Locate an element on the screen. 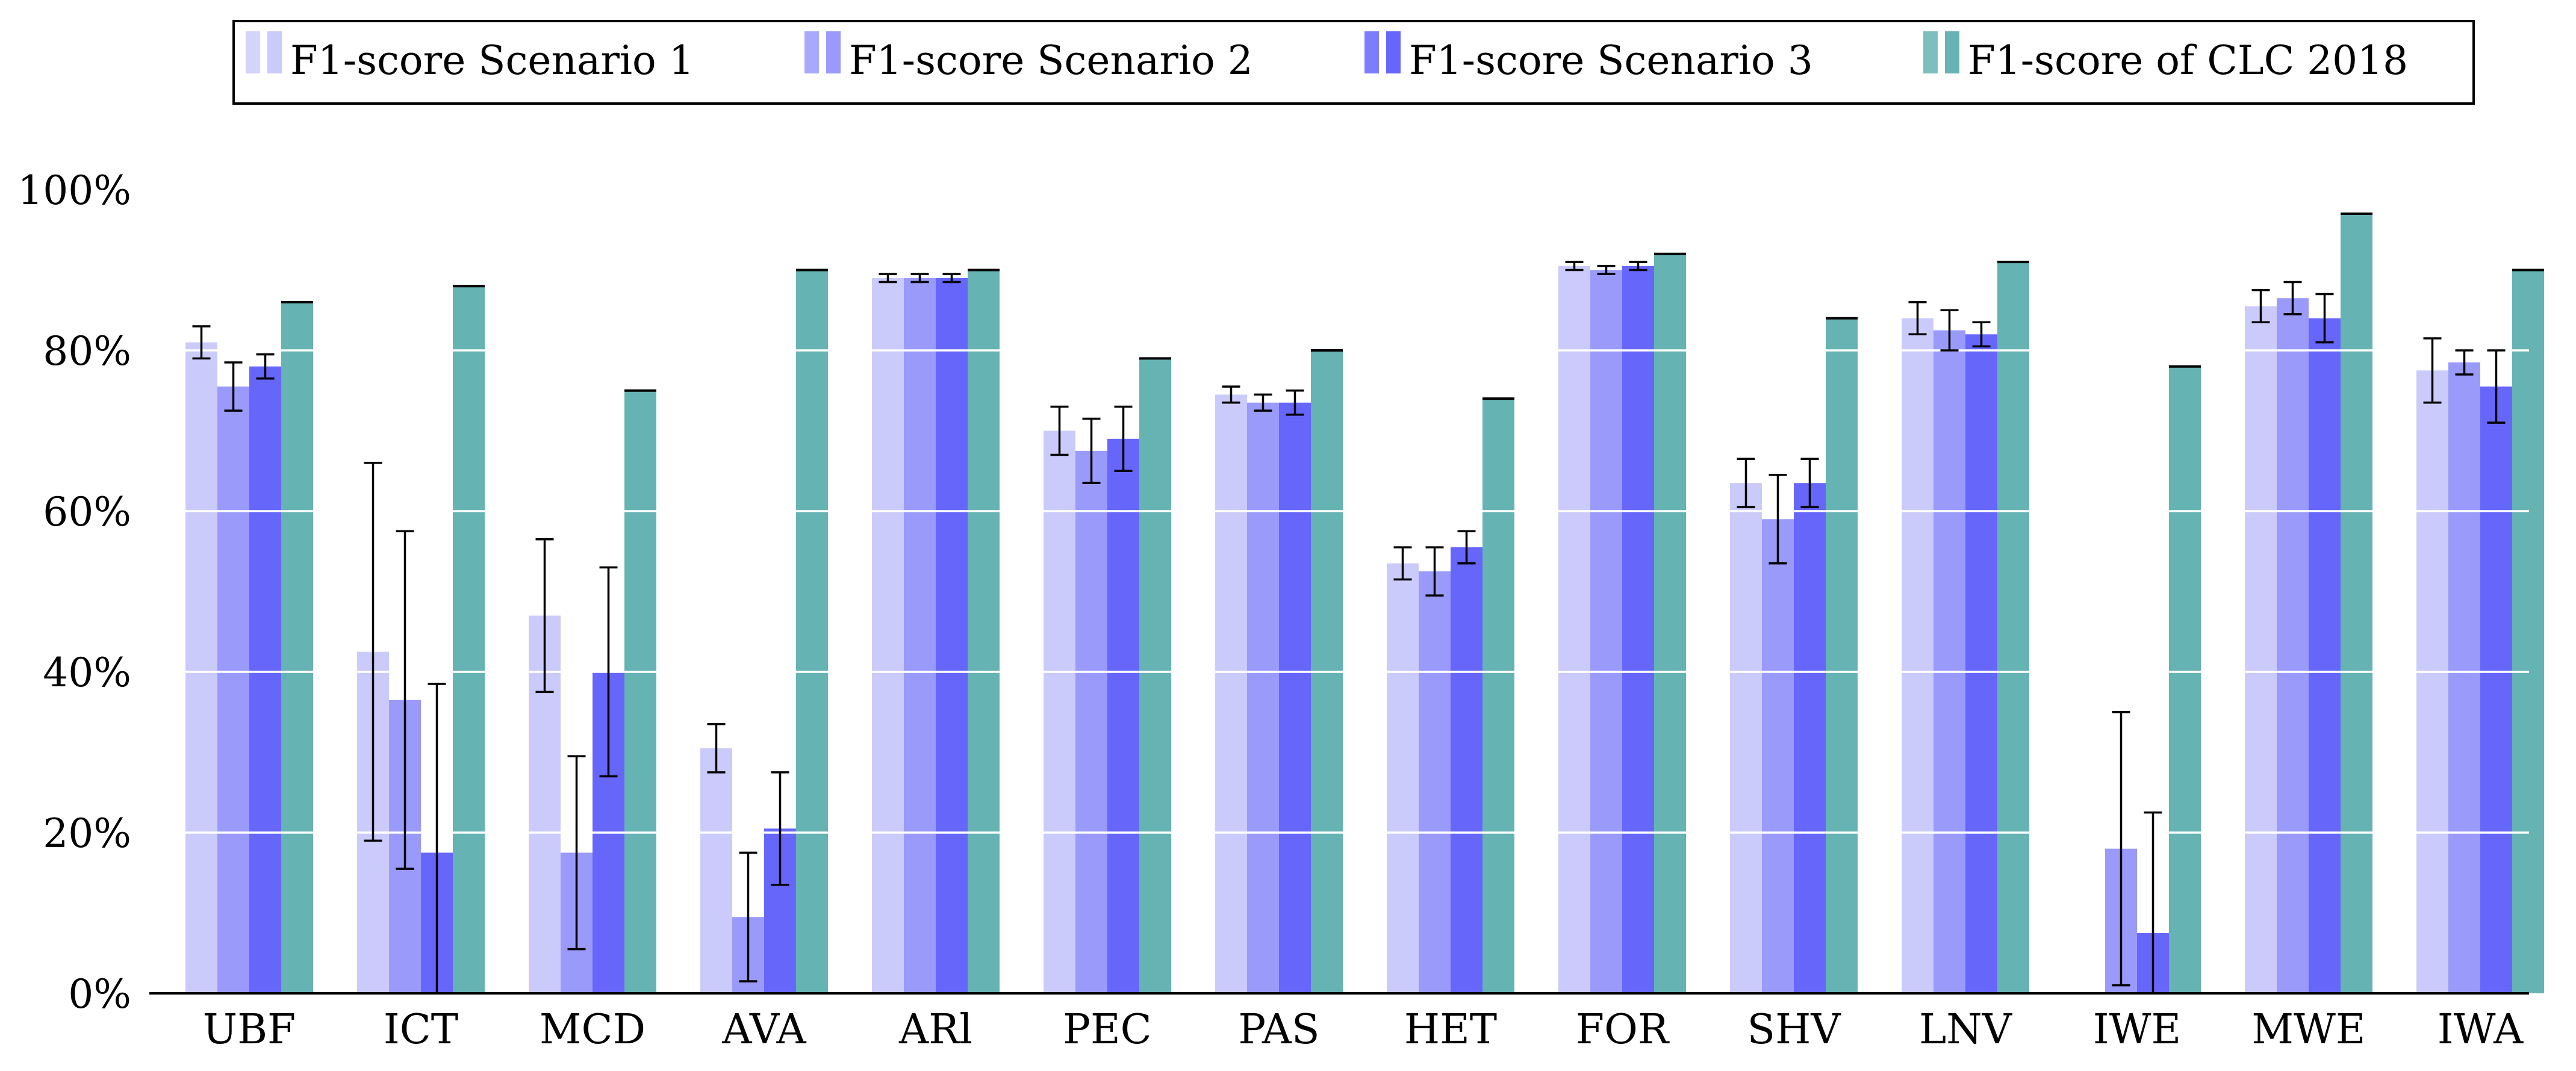  category-label: MCD is located at coordinates (593, 1030).